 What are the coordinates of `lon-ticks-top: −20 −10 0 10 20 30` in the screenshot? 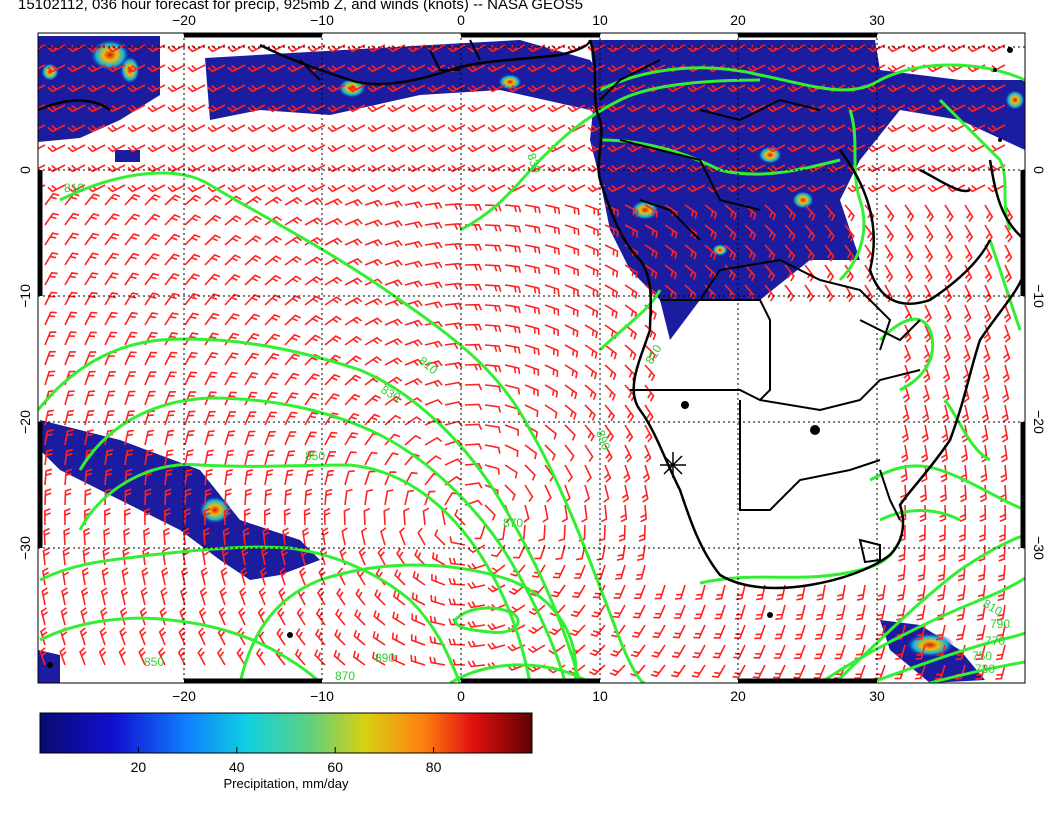 It's located at (528, 20).